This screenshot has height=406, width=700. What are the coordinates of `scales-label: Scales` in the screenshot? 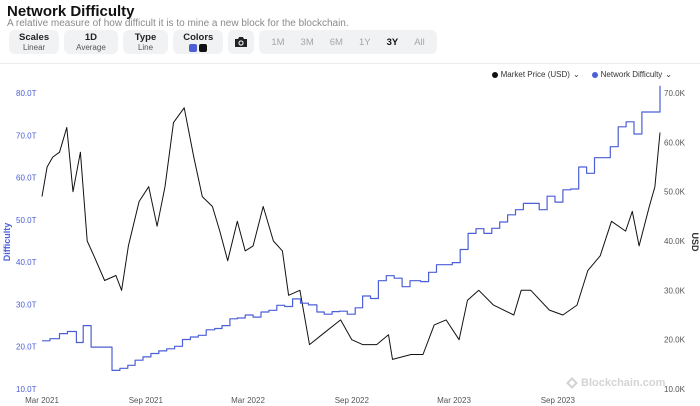 It's located at (34, 37).